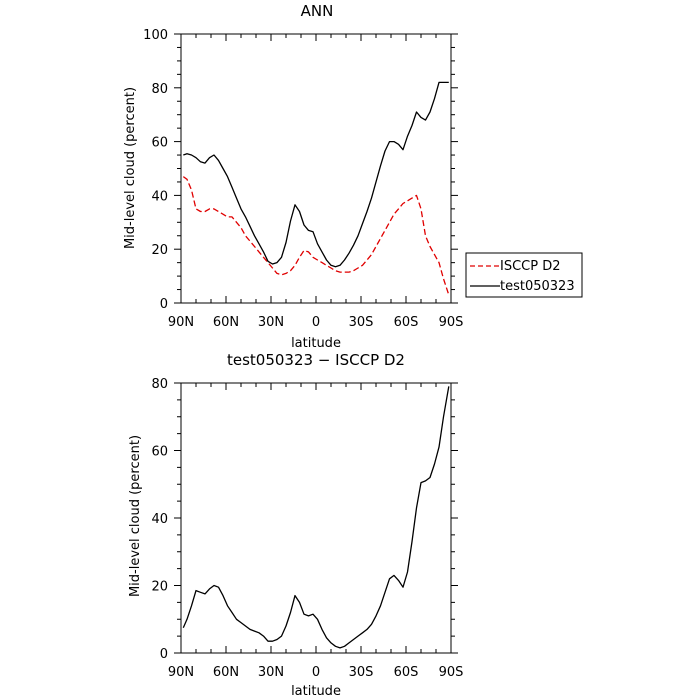 Image resolution: width=700 pixels, height=700 pixels. Describe the element at coordinates (181, 672) in the screenshot. I see `bottom-x-tick-label: 90N` at that location.